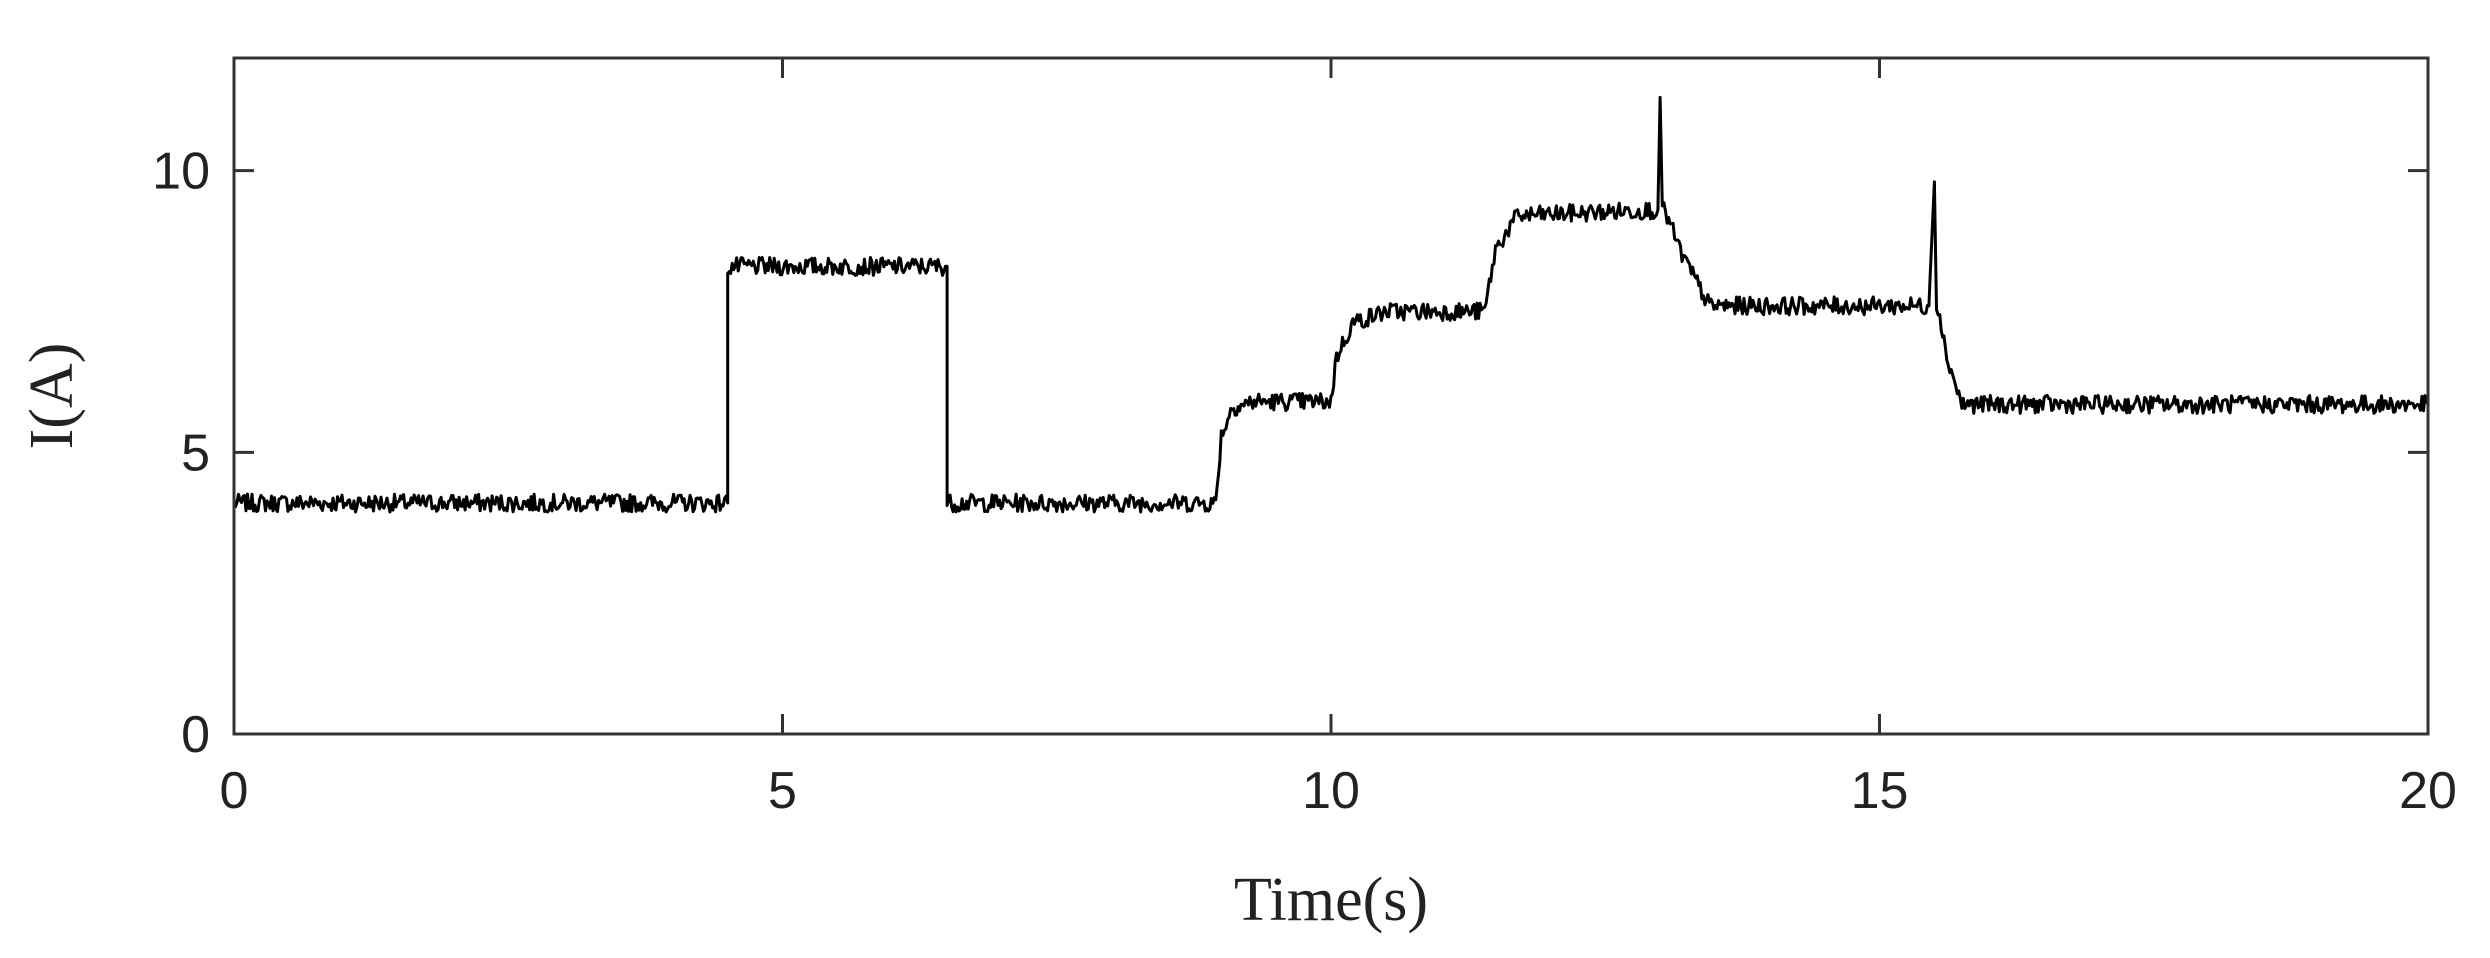 The height and width of the screenshot is (958, 2490). Describe the element at coordinates (1880, 791) in the screenshot. I see `x-tick-label: 15` at that location.